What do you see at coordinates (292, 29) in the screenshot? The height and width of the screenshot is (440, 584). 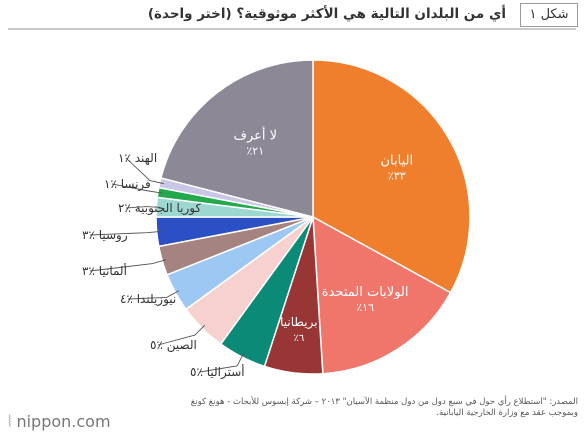 I see `header-rule` at bounding box center [292, 29].